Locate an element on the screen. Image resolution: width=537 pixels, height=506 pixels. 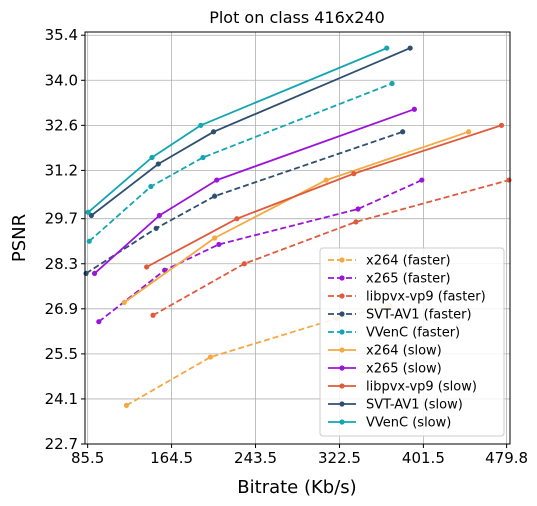
y-tick-label: 26.9 is located at coordinates (61, 309).